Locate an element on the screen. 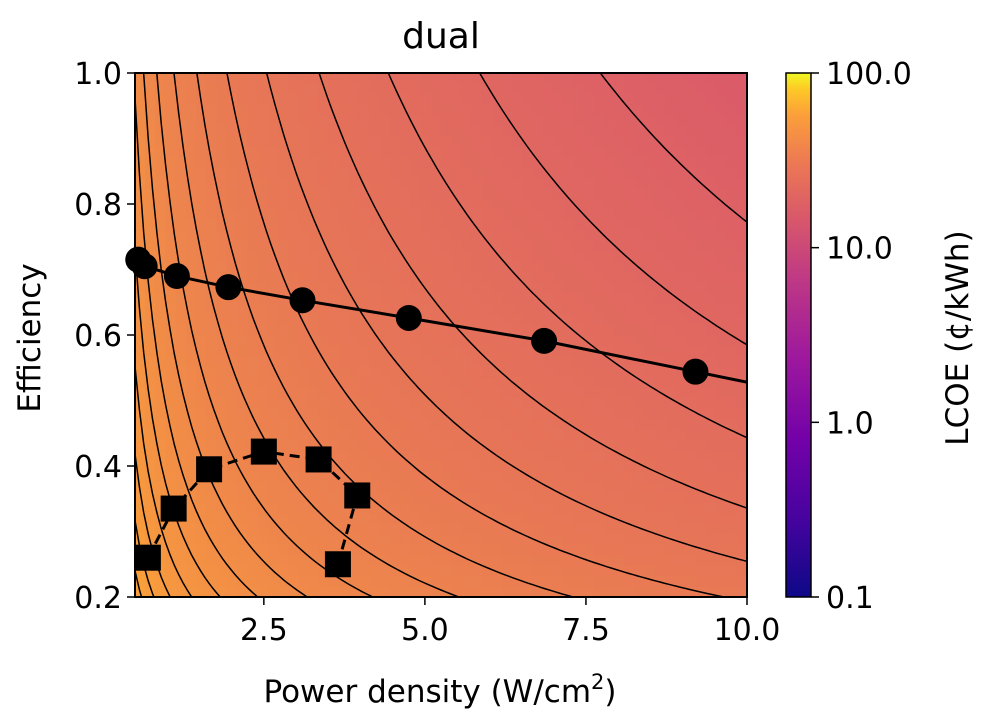 This screenshot has width=993, height=725. colorbar-tick-label: 10.0 is located at coordinates (859, 249).